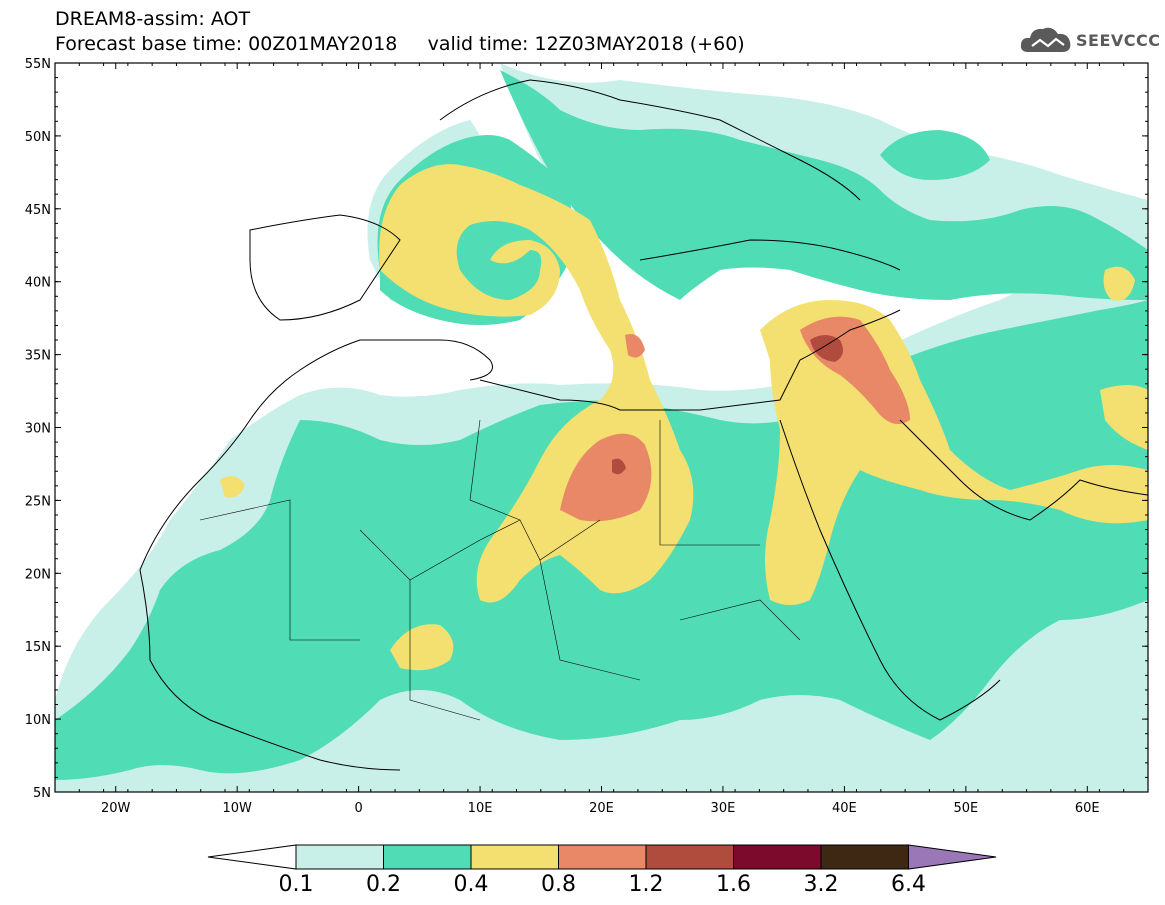 The image size is (1165, 905). I want to click on lon-tick-label: 60E, so click(1087, 808).